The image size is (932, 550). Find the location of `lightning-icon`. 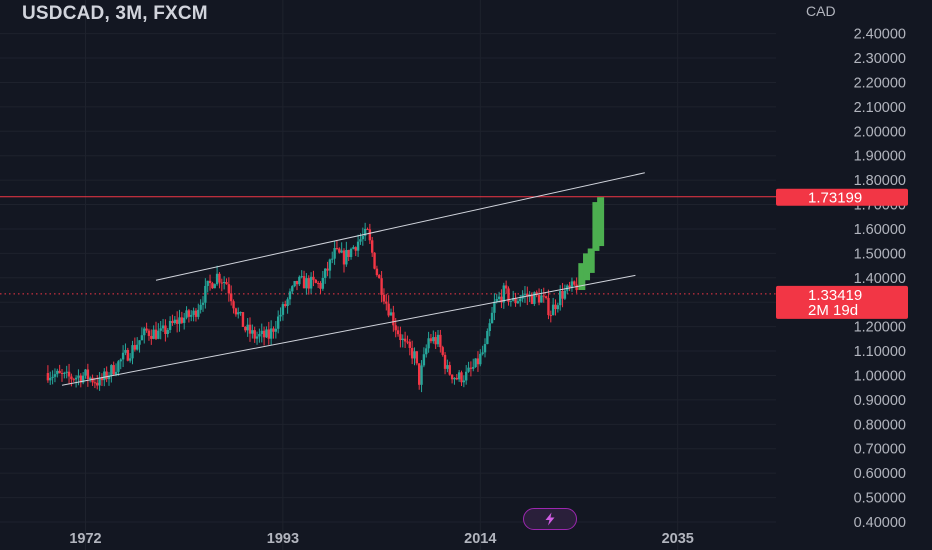

lightning-icon is located at coordinates (550, 519).